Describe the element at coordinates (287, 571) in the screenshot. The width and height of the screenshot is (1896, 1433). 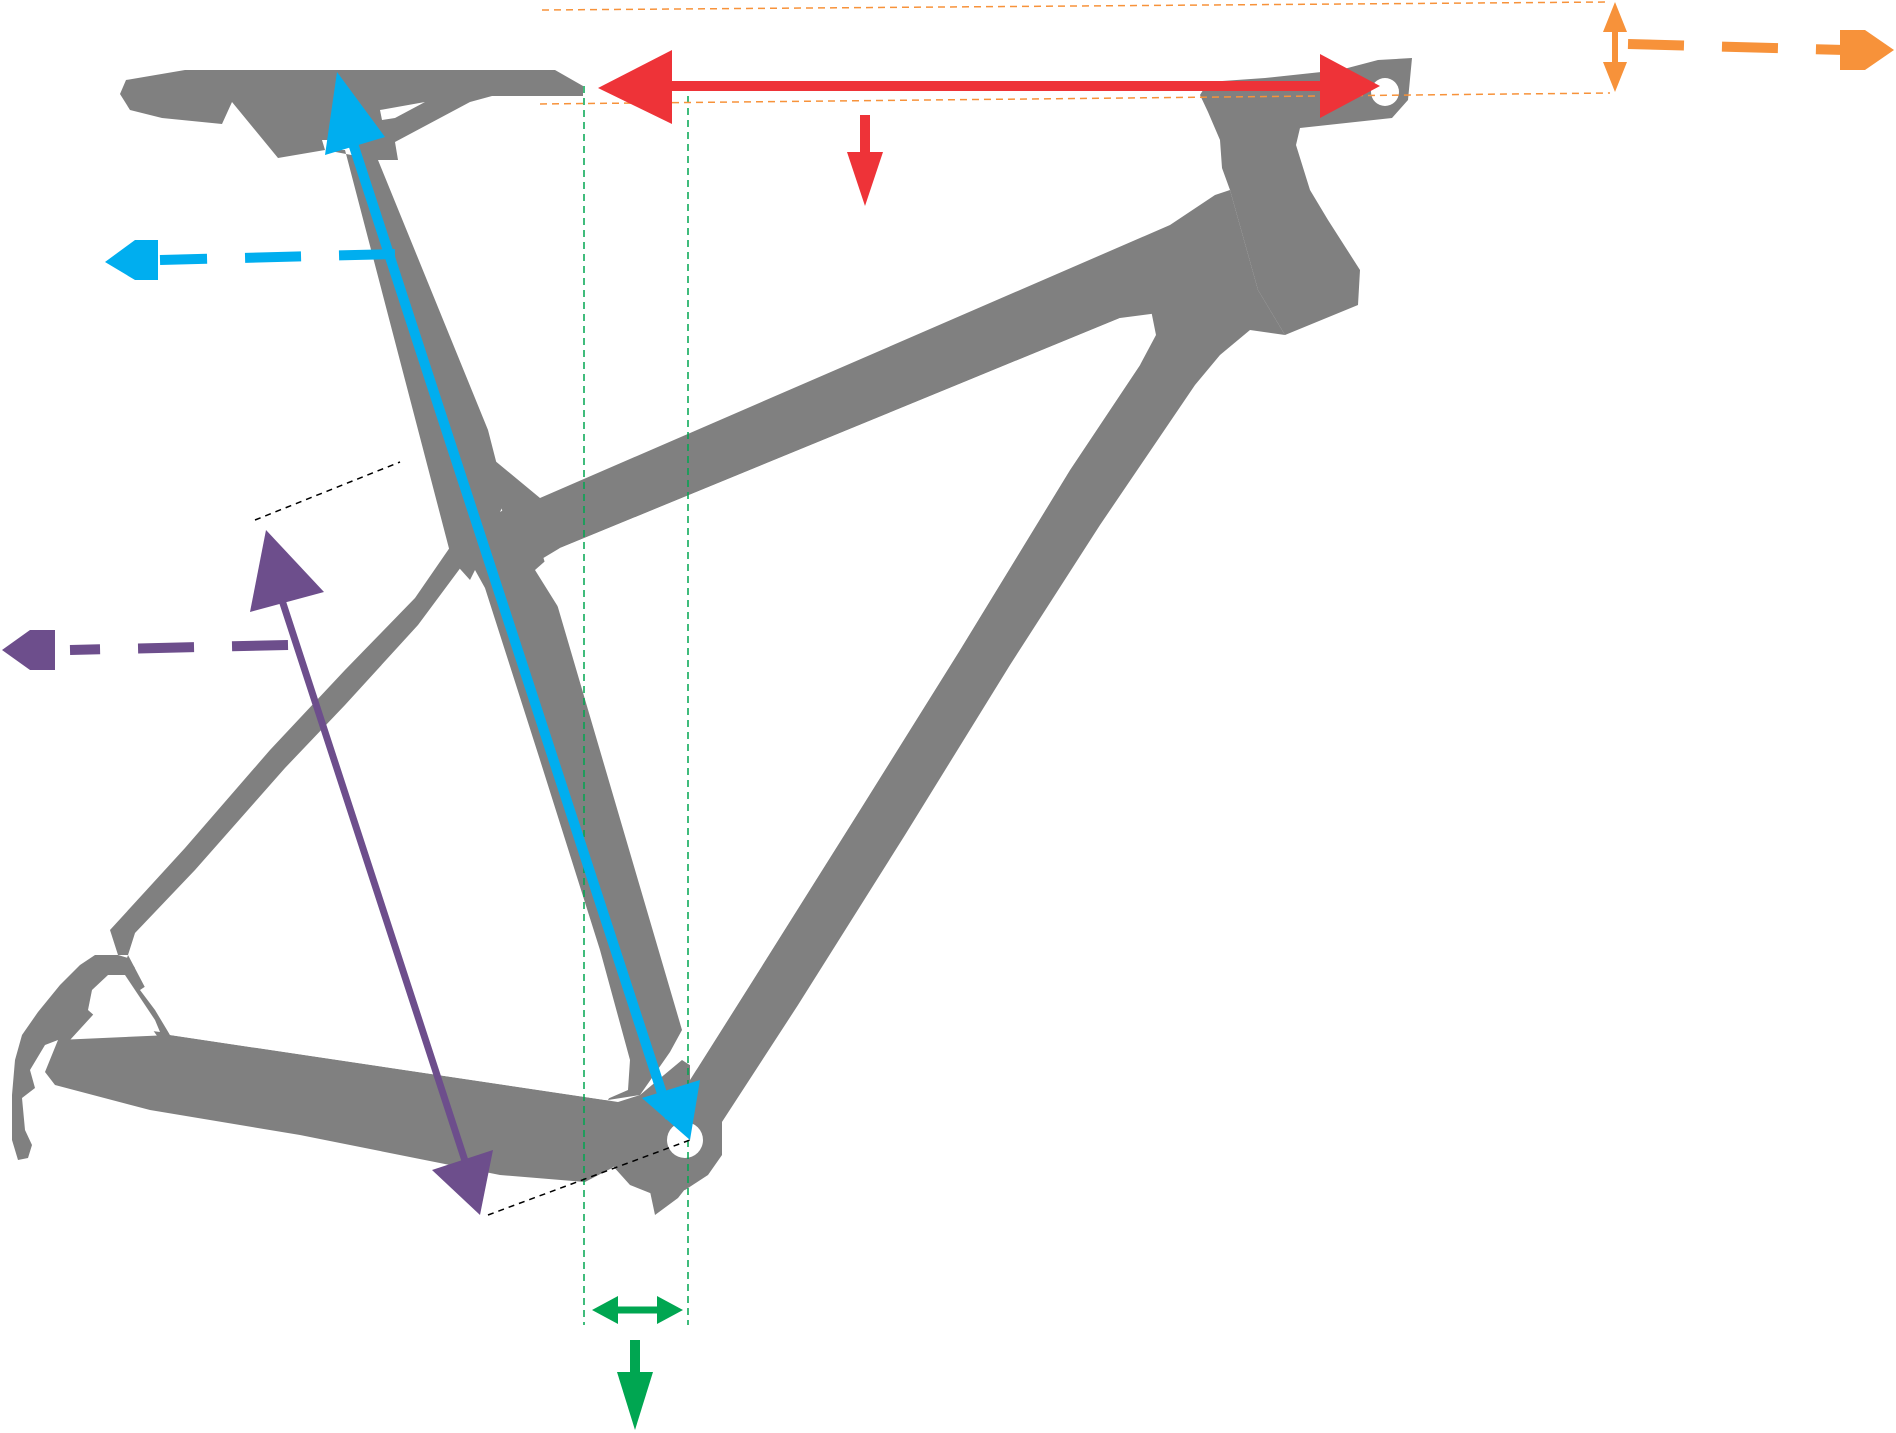
I see `seat-tube-ct-top-arrowhead` at that location.